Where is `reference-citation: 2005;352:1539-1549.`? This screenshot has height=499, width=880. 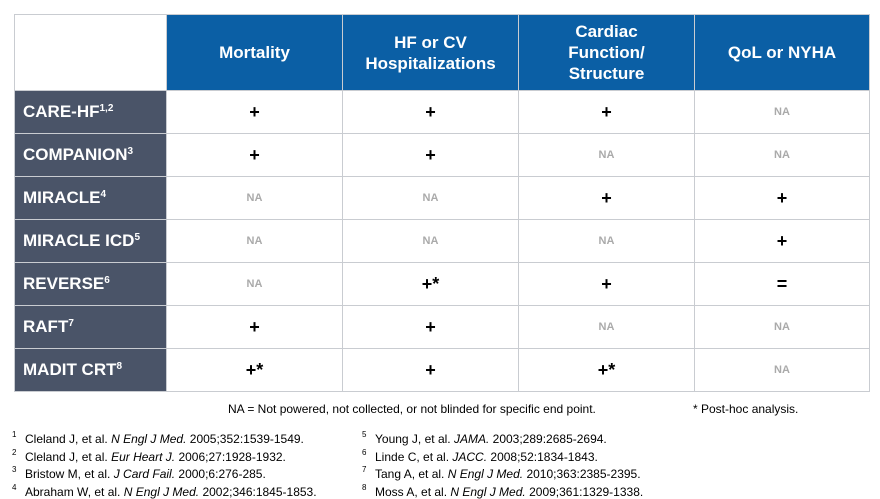
reference-citation: 2005;352:1539-1549. is located at coordinates (246, 439).